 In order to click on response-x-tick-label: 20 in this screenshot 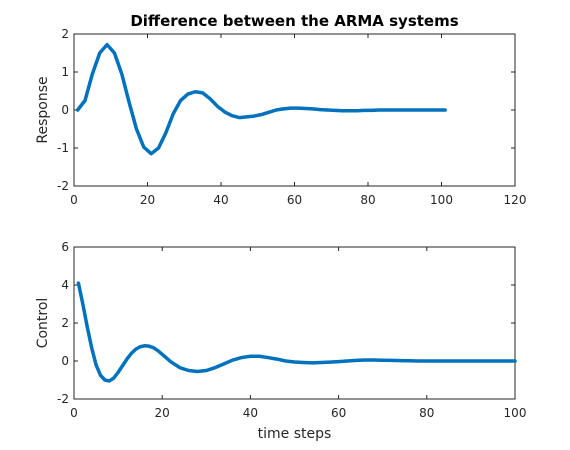, I will do `click(147, 200)`.